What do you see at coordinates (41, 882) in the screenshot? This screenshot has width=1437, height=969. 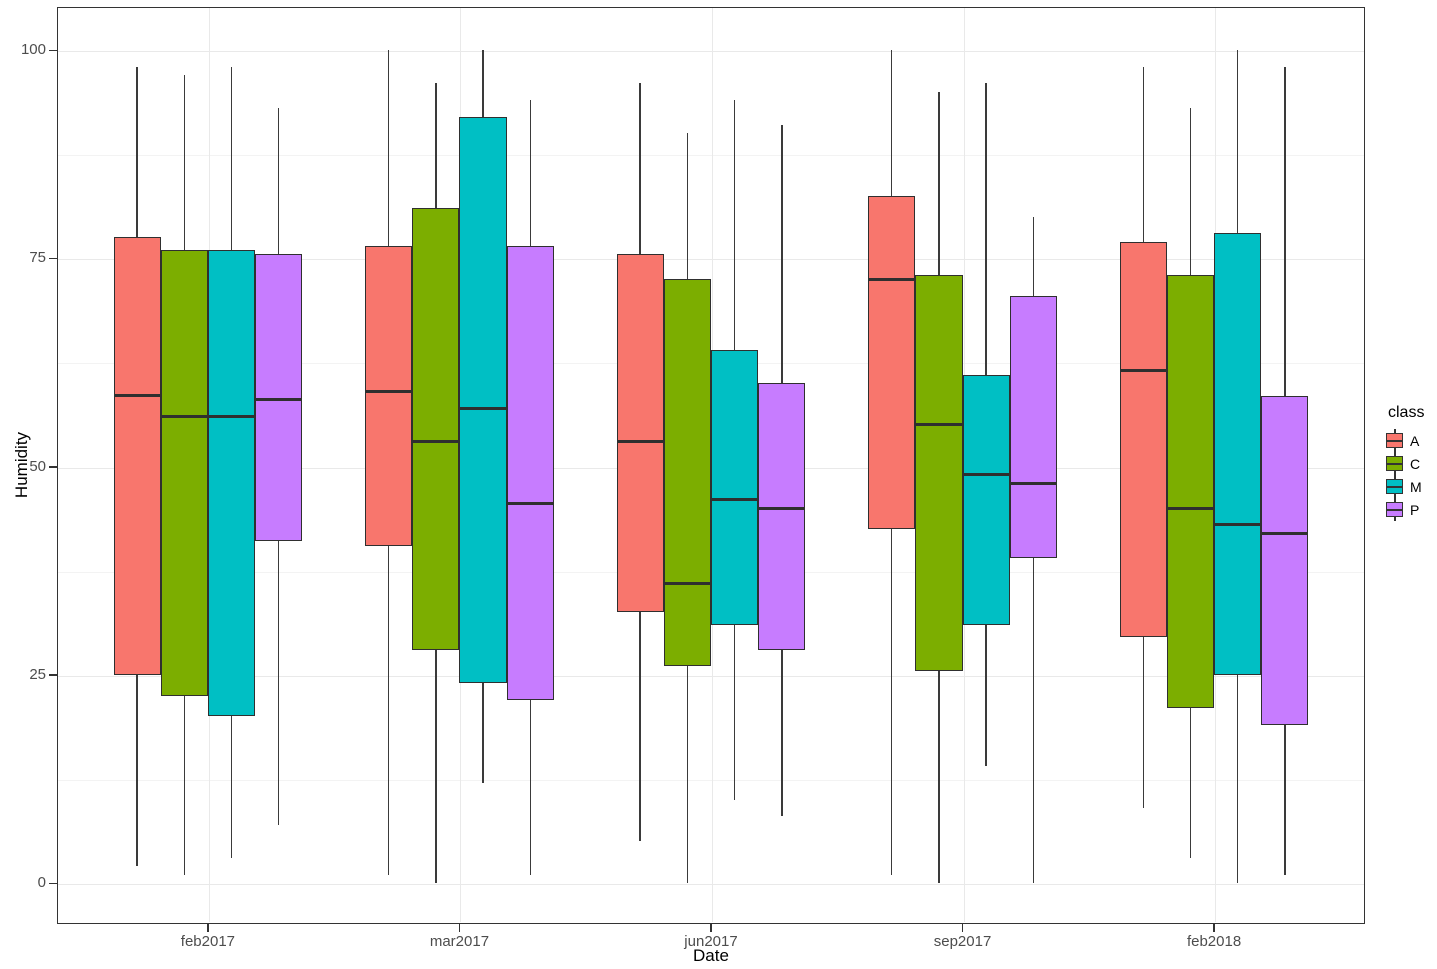 I see `y-tick-label: 0` at bounding box center [41, 882].